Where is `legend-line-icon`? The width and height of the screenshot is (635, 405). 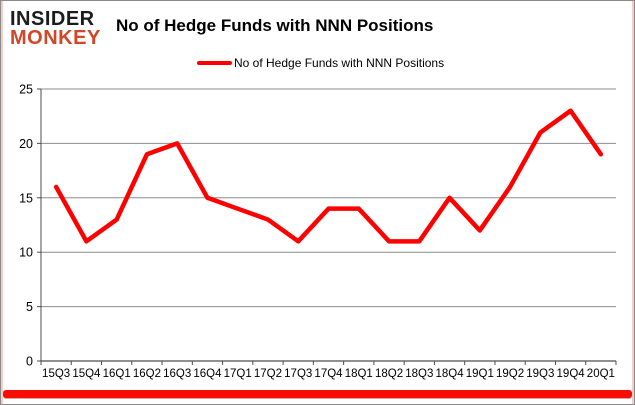 legend-line-icon is located at coordinates (214, 63).